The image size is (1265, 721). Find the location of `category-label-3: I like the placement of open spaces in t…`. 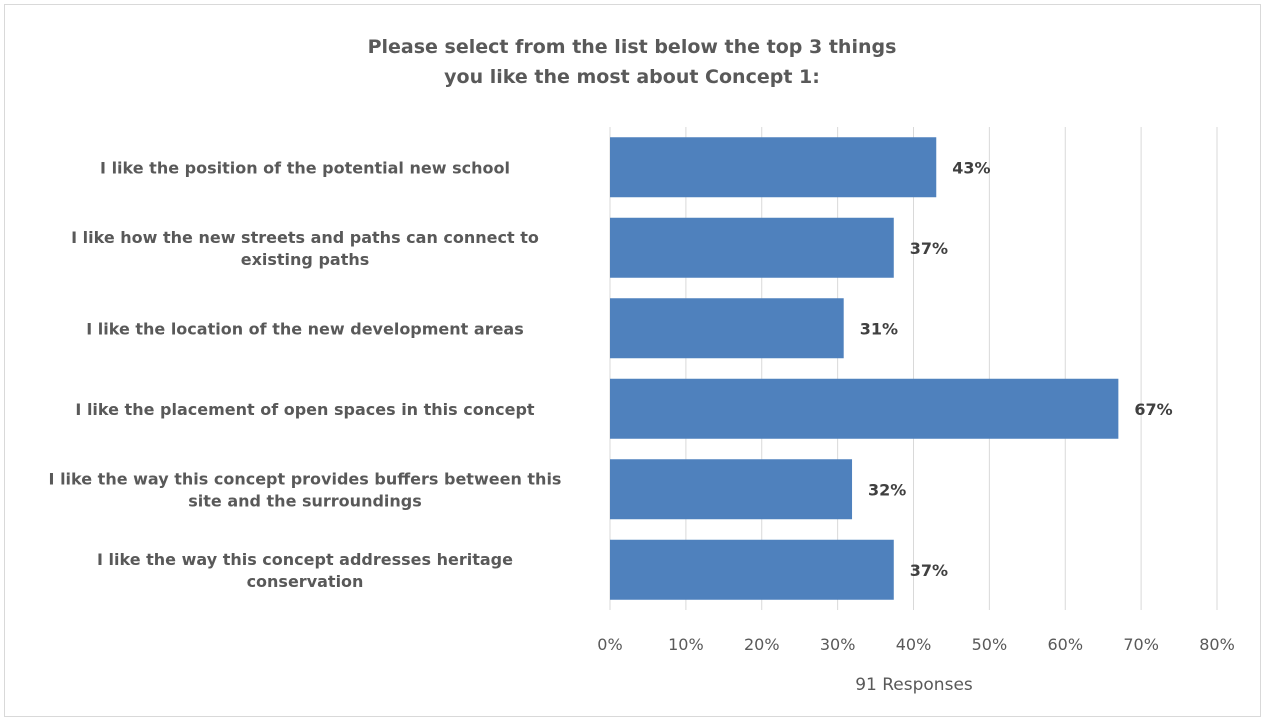

category-label-3: I like the placement of open spaces in t… is located at coordinates (304, 409).